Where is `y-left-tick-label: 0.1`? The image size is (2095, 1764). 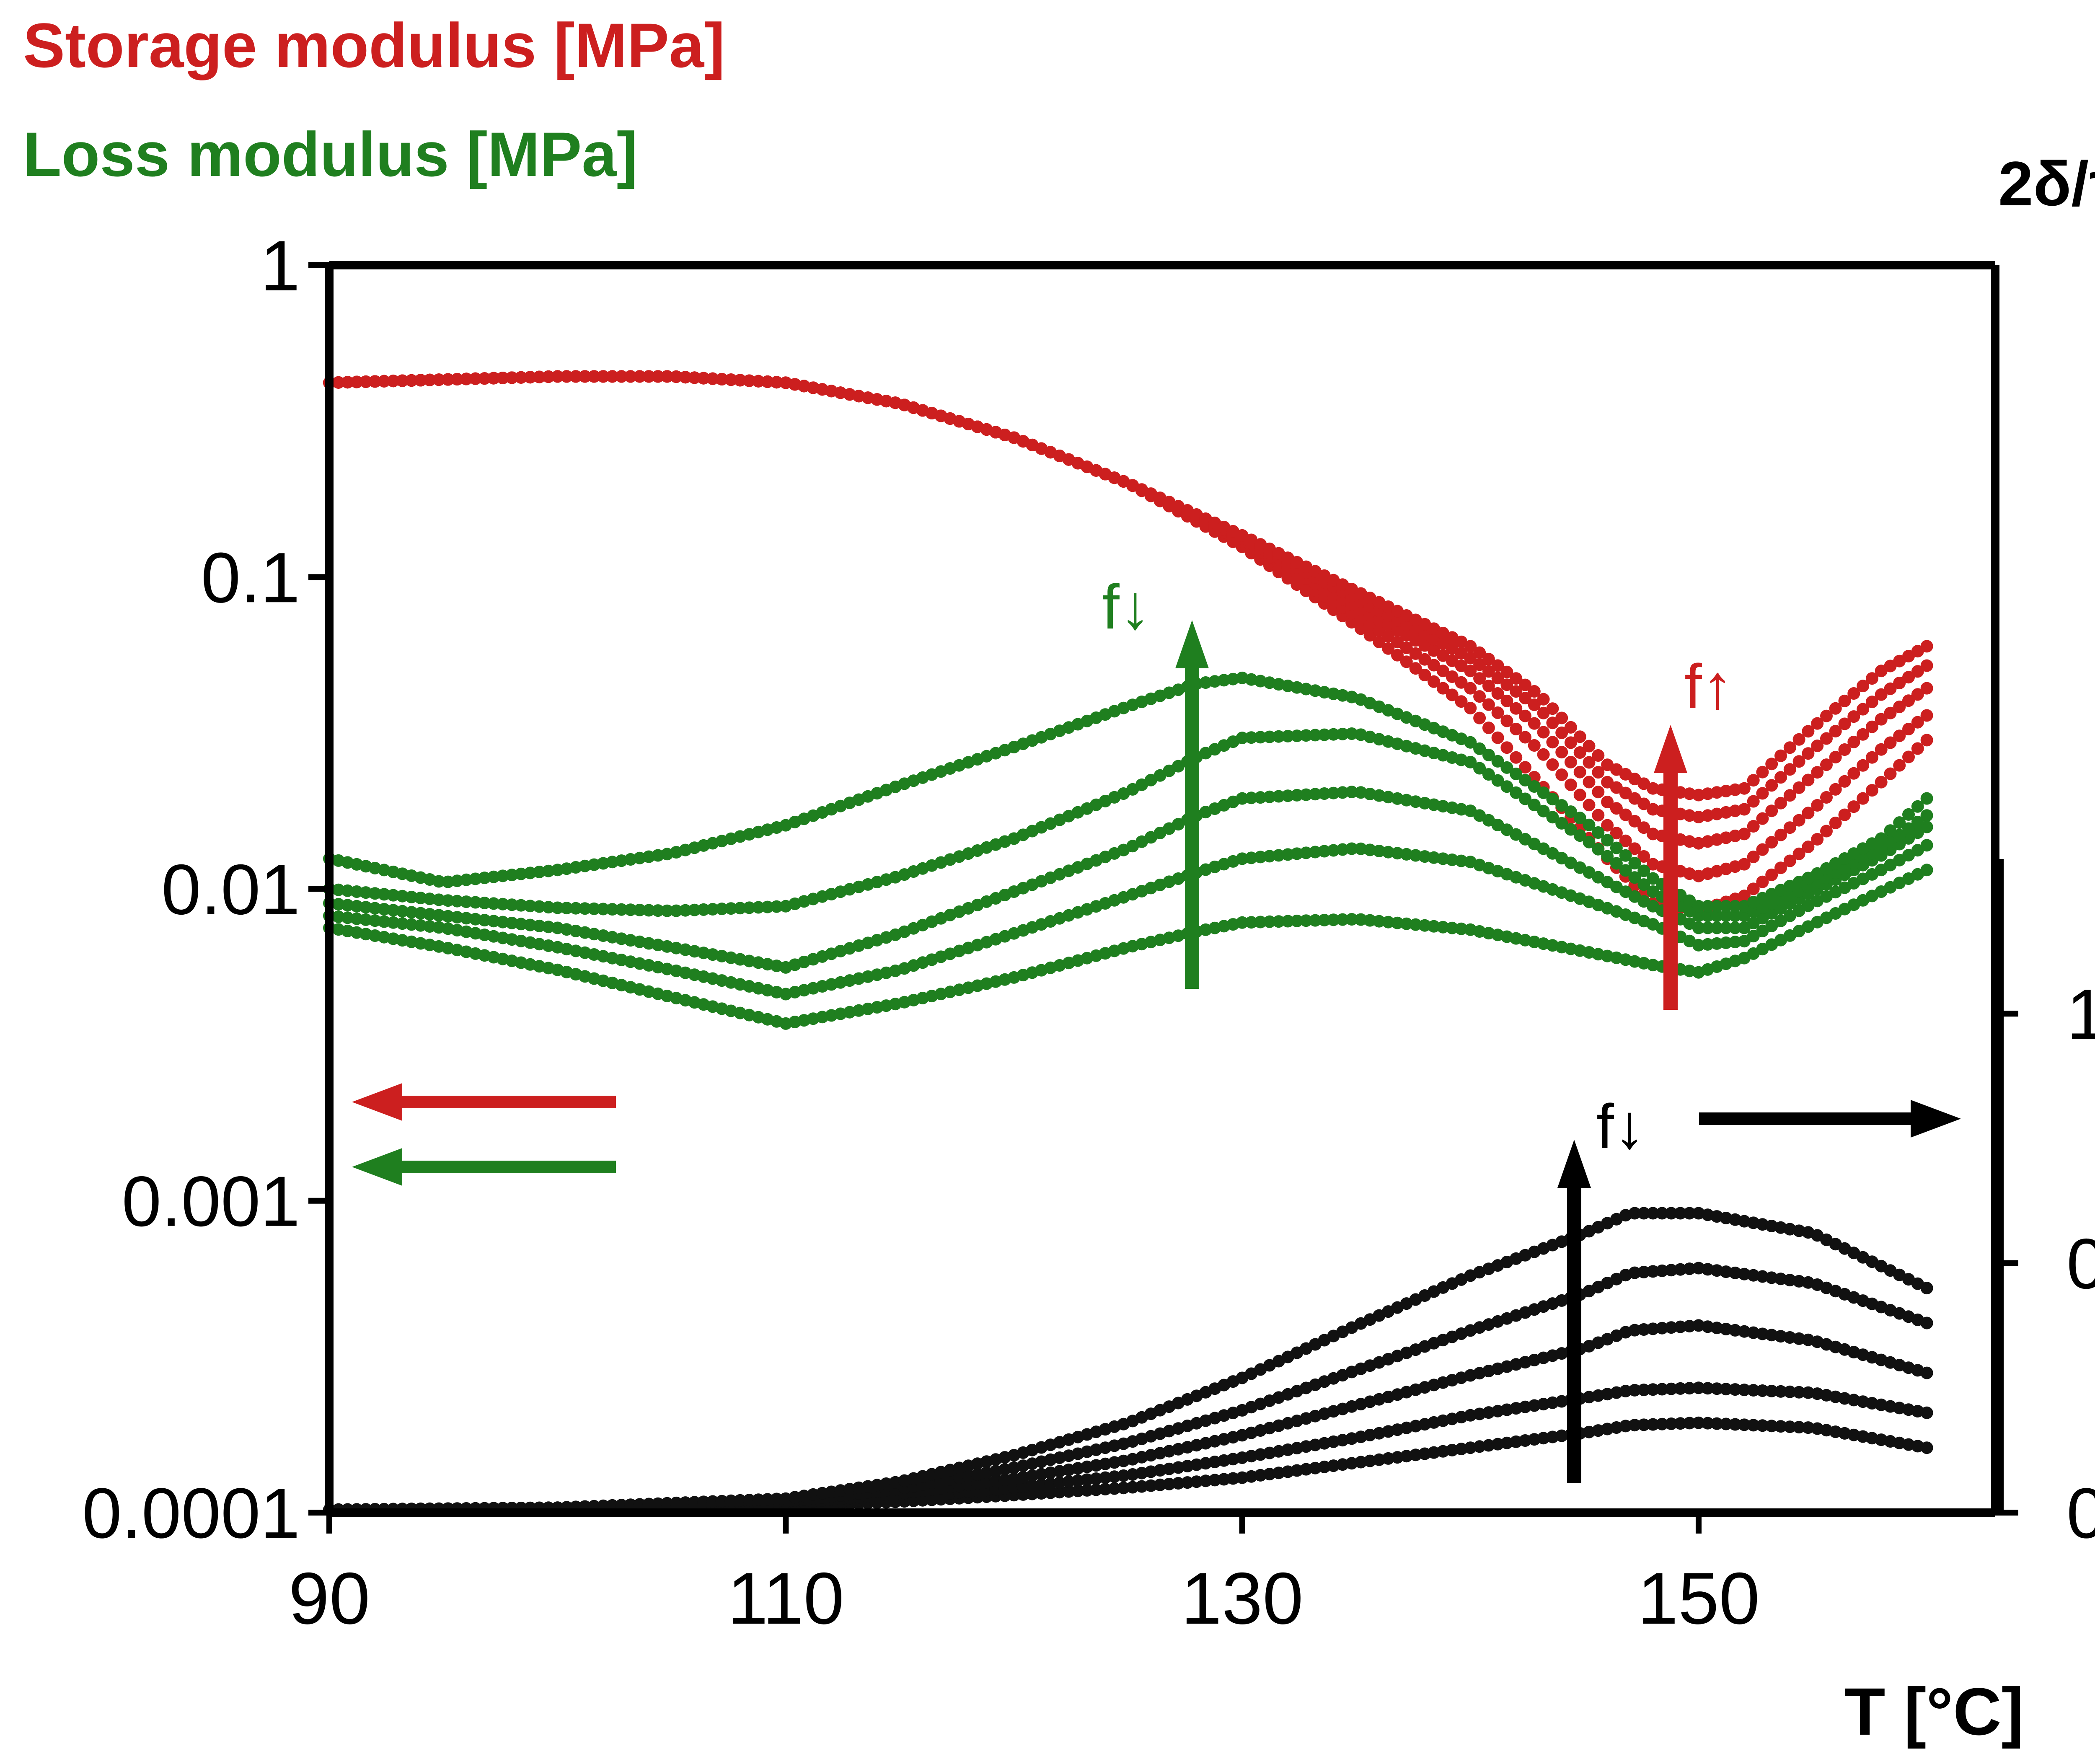
y-left-tick-label: 0.1 is located at coordinates (250, 578).